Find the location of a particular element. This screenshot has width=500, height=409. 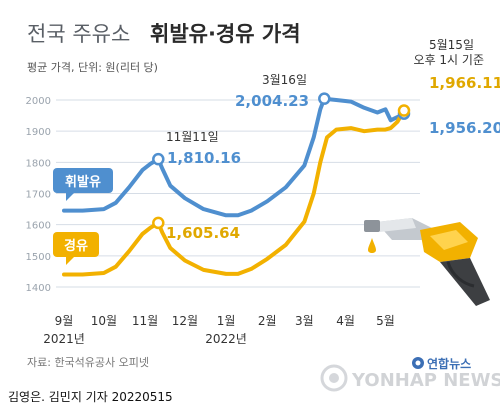

x-tick-label: 3월 is located at coordinates (304, 321).